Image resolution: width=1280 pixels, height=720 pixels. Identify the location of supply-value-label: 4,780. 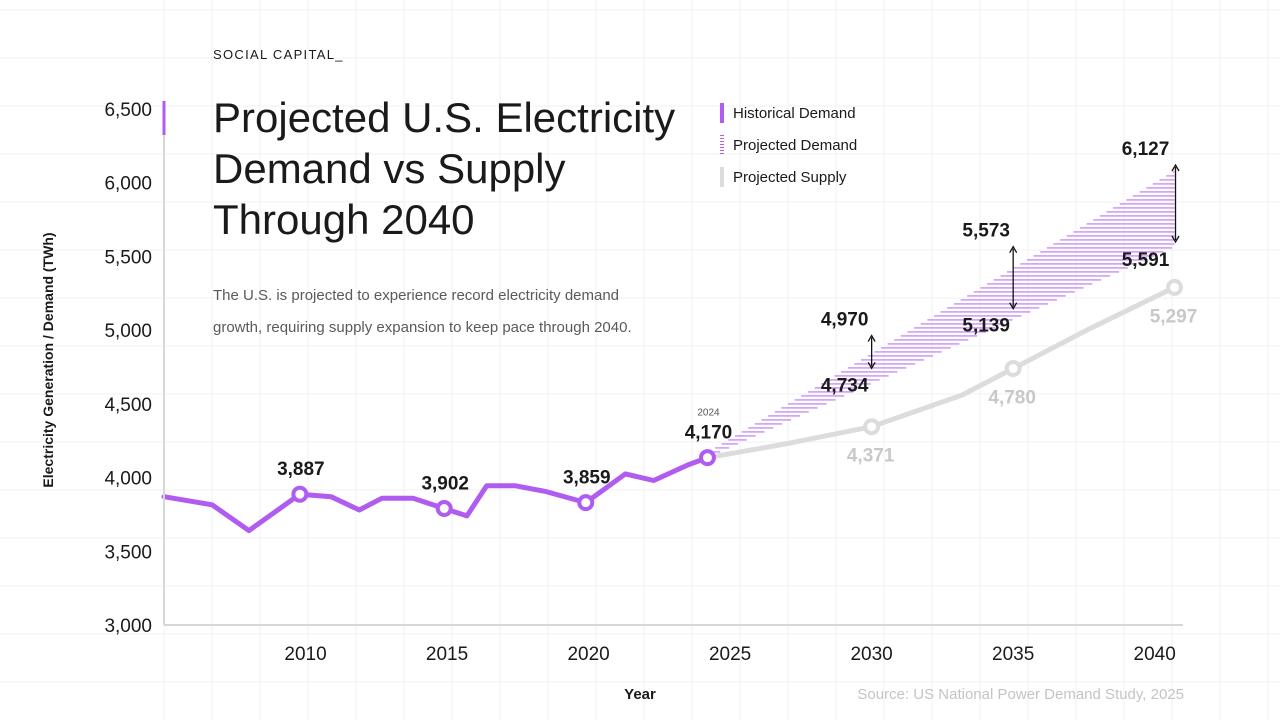
(1012, 397).